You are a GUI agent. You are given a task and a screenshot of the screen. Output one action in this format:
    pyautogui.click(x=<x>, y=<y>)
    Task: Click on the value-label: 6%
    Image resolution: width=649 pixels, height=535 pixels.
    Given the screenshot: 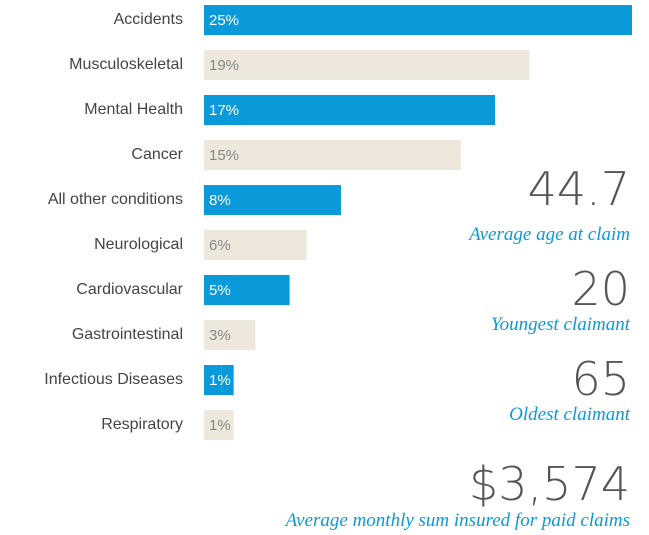 What is the action you would take?
    pyautogui.click(x=220, y=245)
    